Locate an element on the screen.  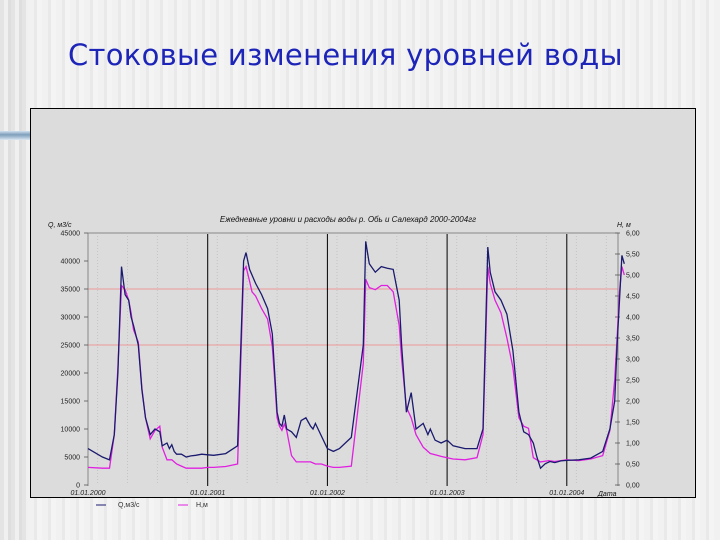
left-tick-label: 25000 is located at coordinates (71, 346).